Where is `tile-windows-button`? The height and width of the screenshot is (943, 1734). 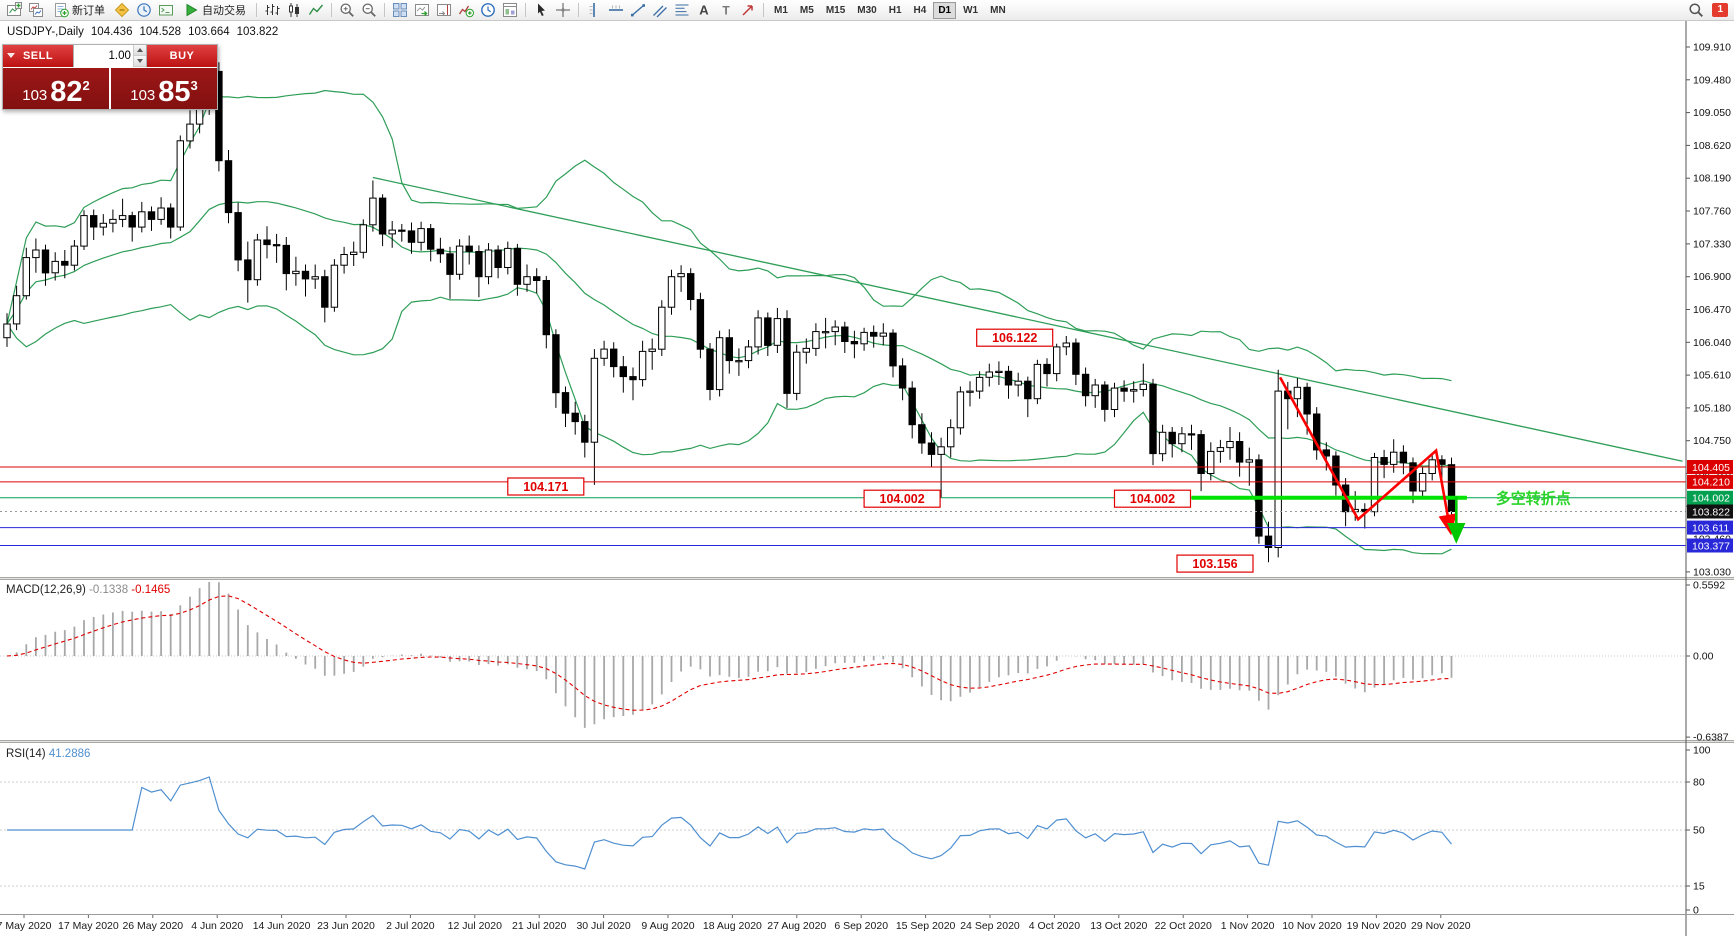
tile-windows-button is located at coordinates (400, 10).